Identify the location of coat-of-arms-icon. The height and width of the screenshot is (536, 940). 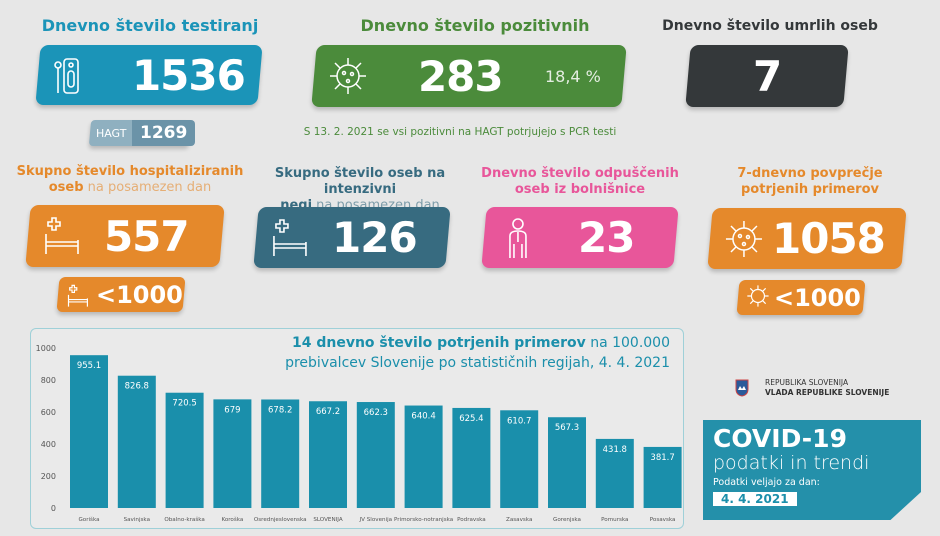
(742, 388).